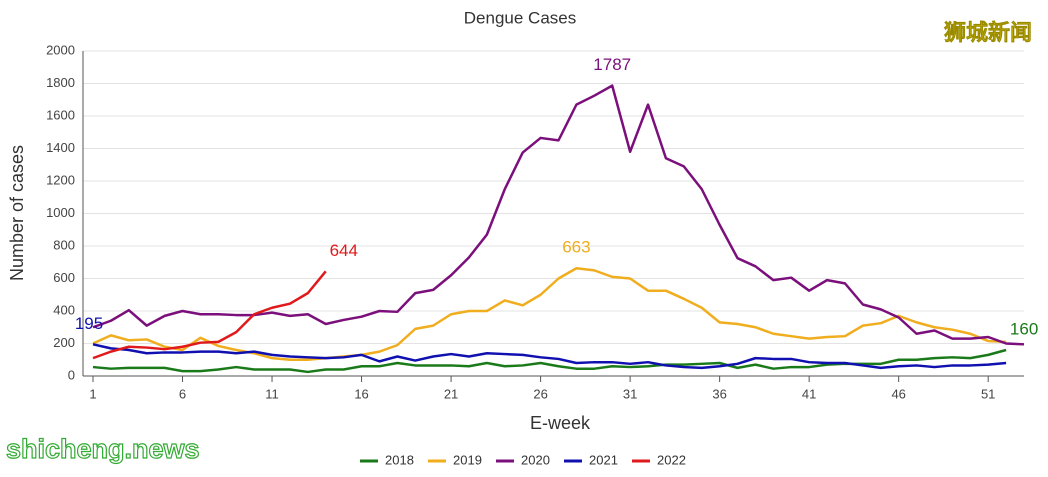  What do you see at coordinates (64, 244) in the screenshot?
I see `y-tick-label: 800` at bounding box center [64, 244].